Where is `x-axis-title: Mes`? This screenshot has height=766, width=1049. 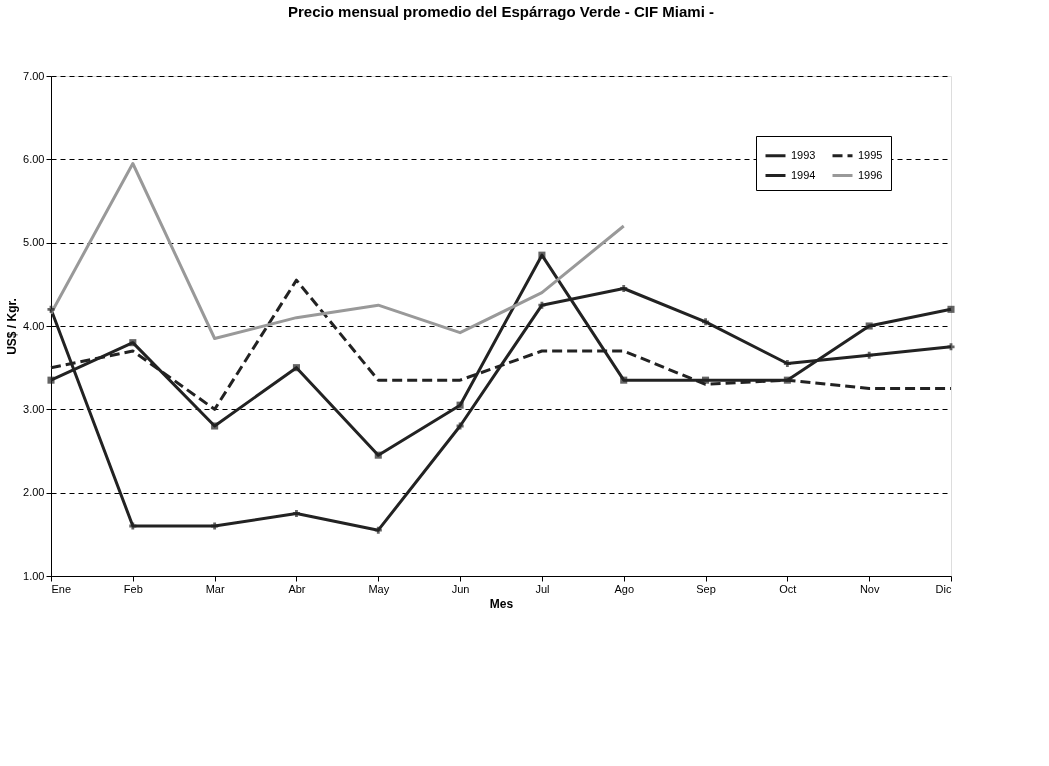
x-axis-title: Mes is located at coordinates (501, 603).